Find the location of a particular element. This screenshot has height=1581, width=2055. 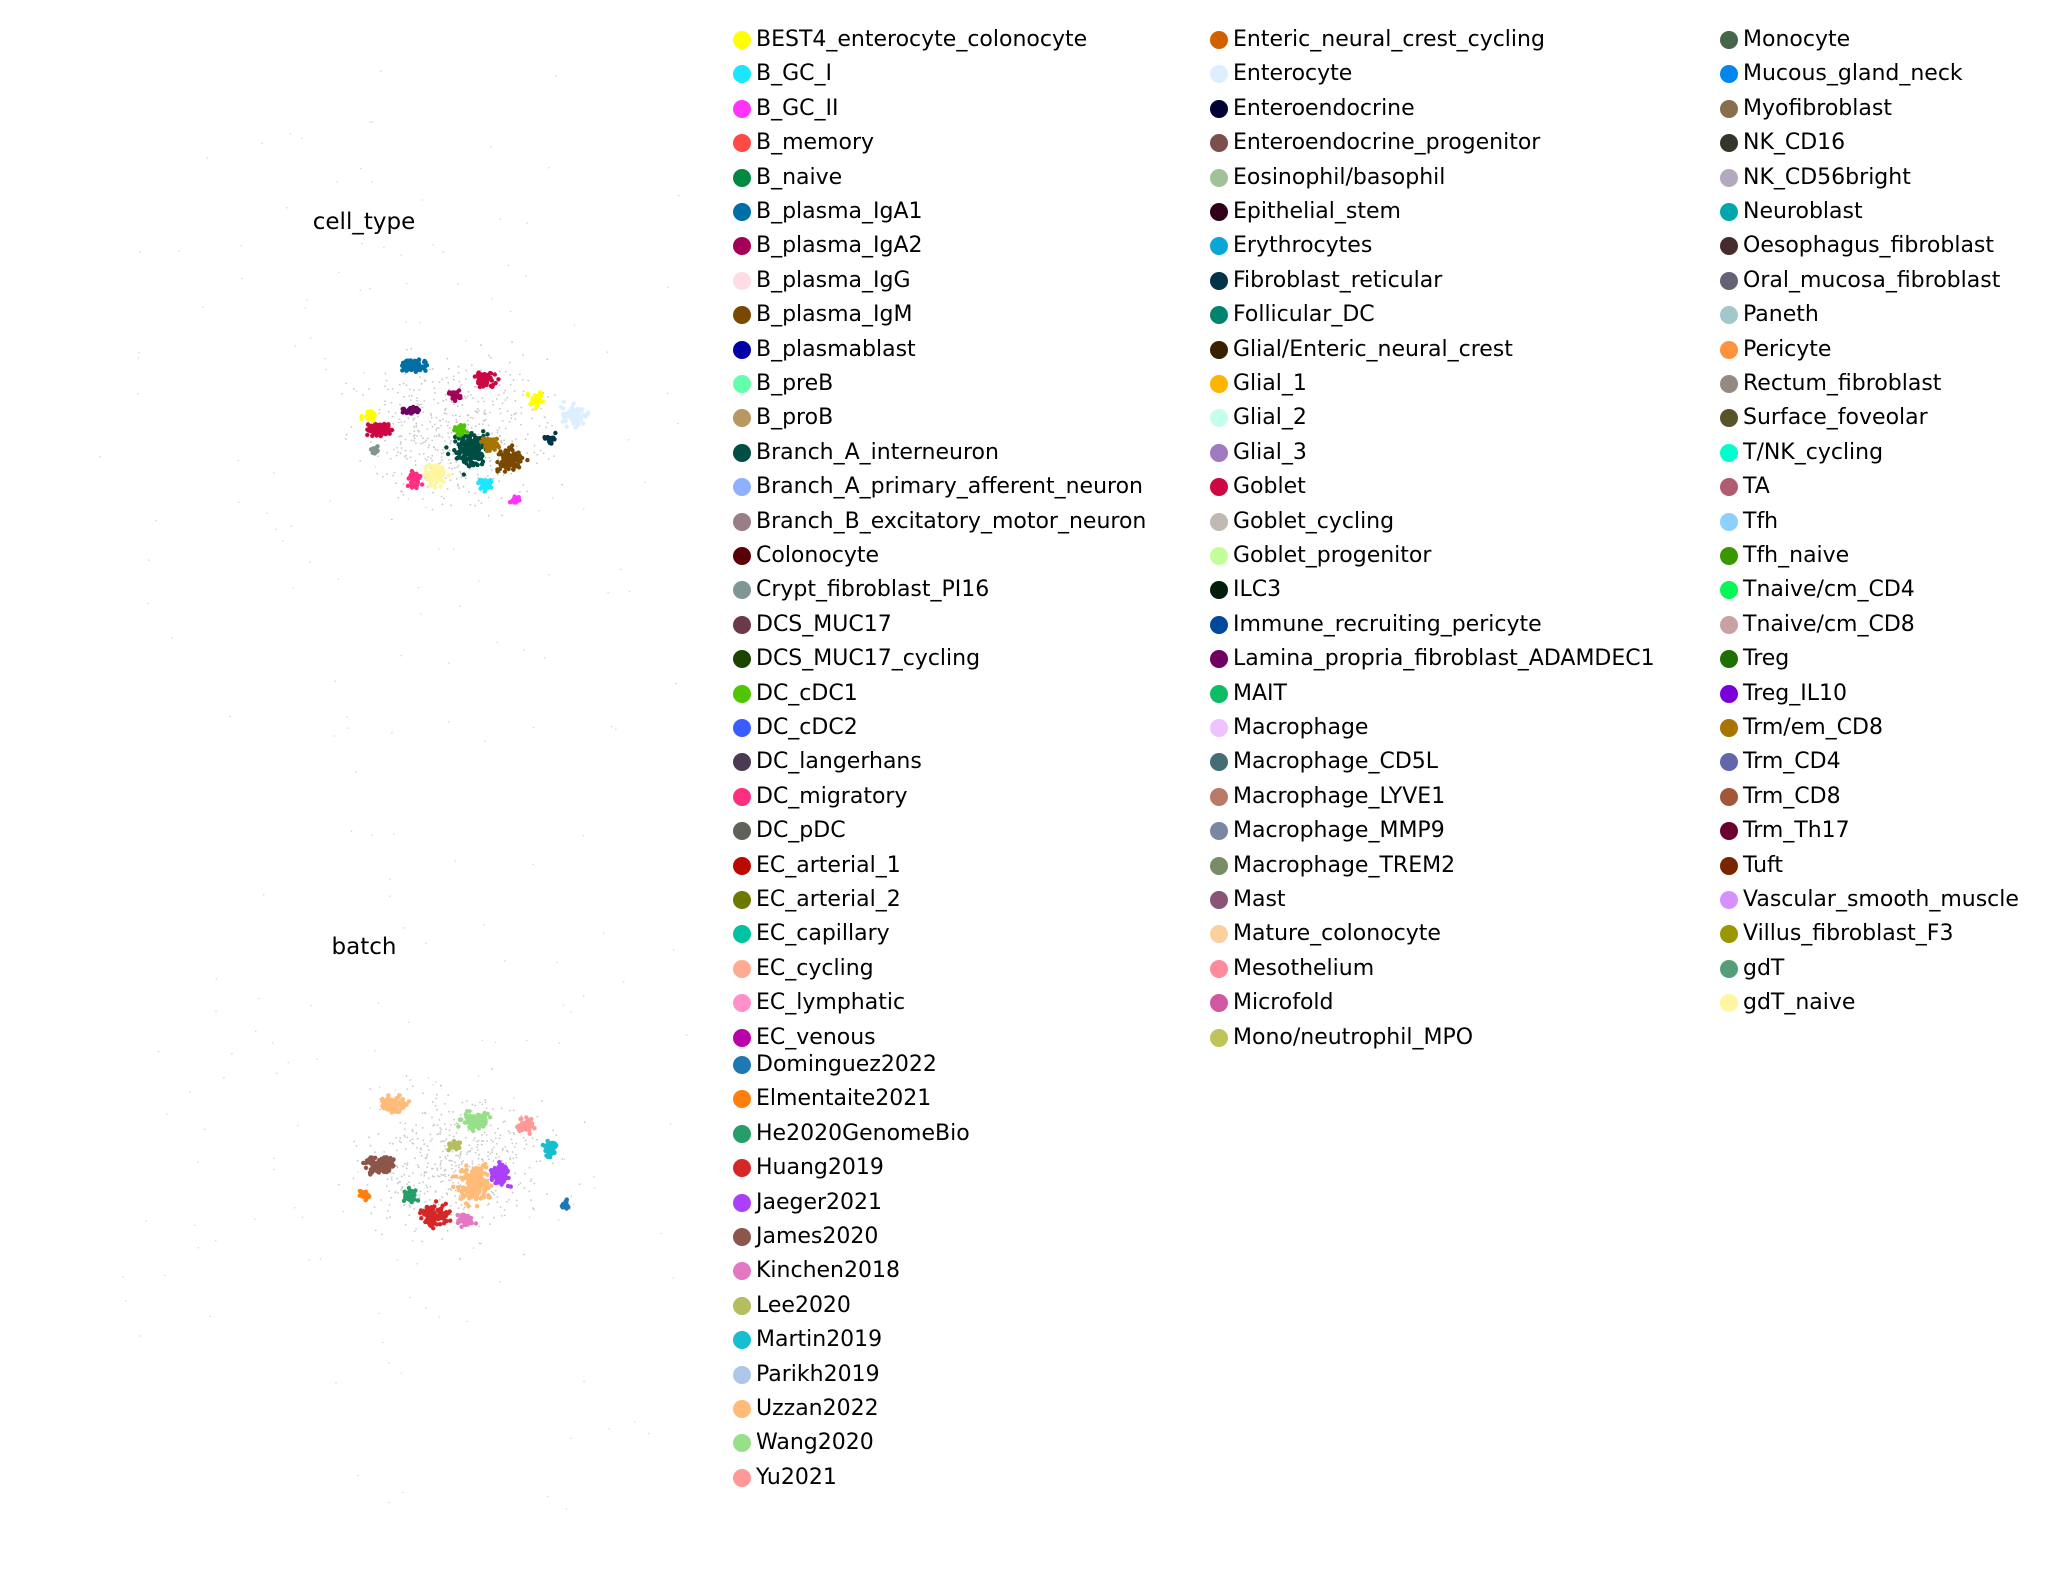

legend-label: EC_arterial_2 is located at coordinates (828, 899).